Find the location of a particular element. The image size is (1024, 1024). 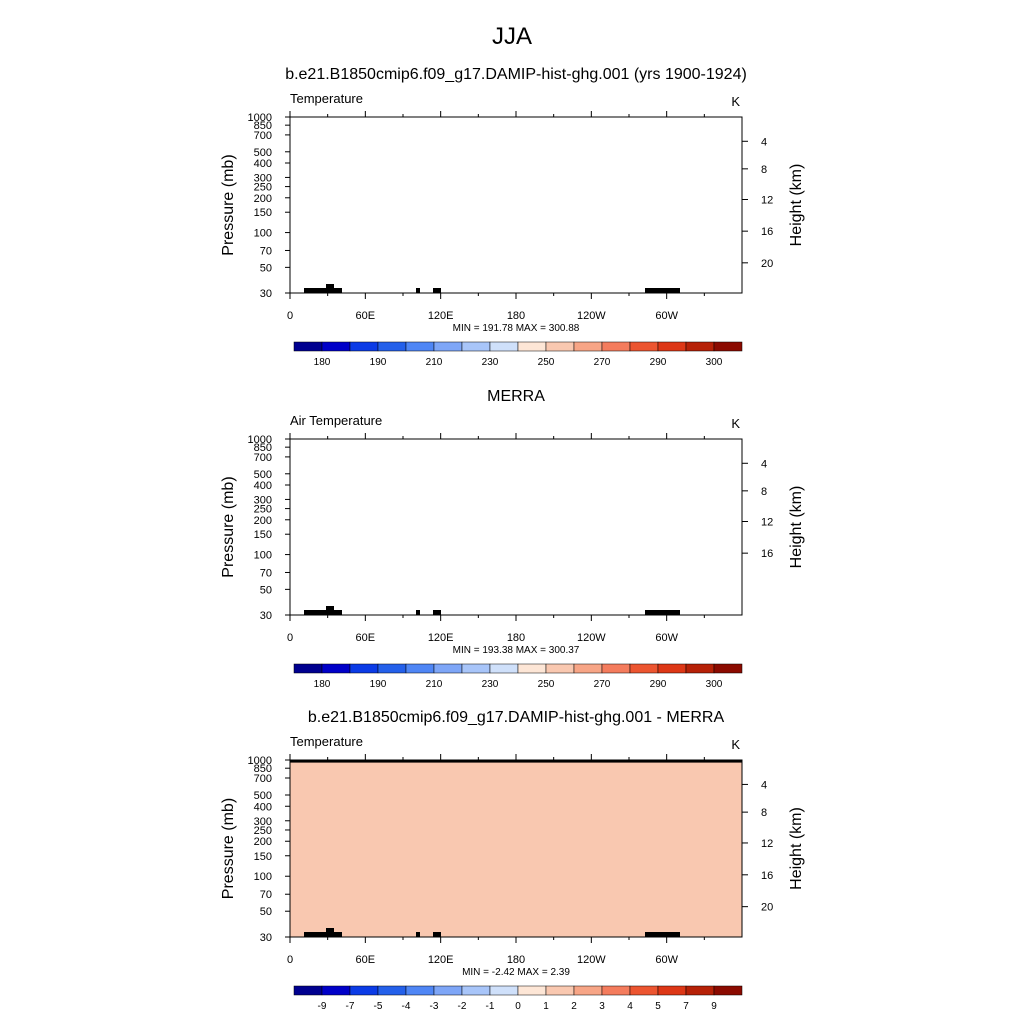

colorbar-label: 9 is located at coordinates (714, 1006).